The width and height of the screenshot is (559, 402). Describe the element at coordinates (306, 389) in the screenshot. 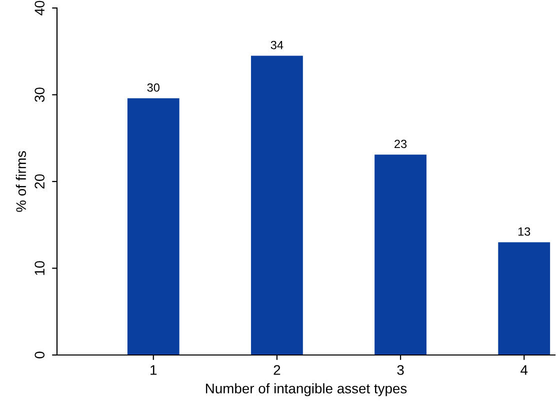

I see `x-axis-title: Number of intangible asset types` at that location.